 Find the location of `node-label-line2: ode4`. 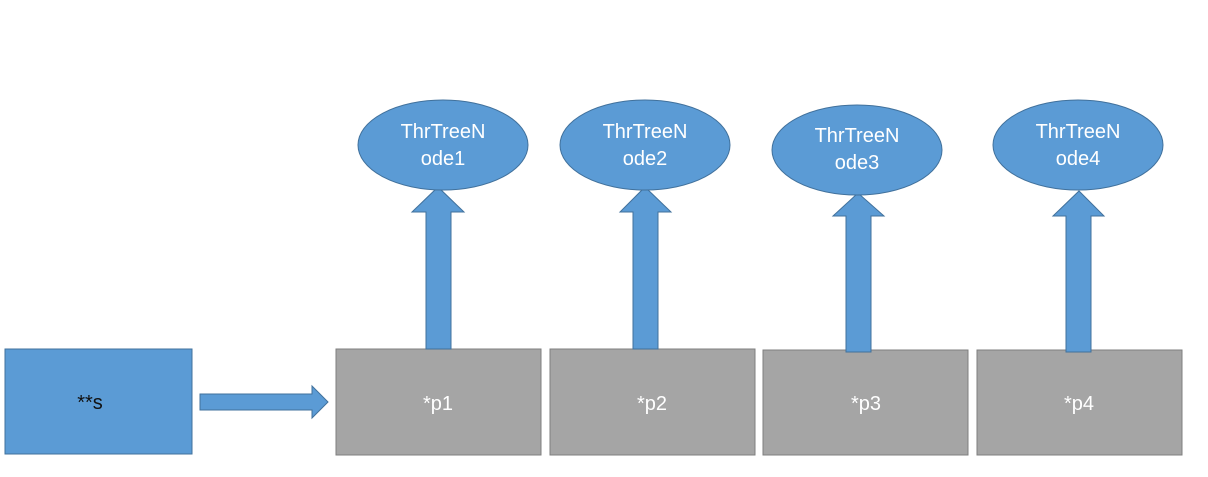

node-label-line2: ode4 is located at coordinates (1078, 159).